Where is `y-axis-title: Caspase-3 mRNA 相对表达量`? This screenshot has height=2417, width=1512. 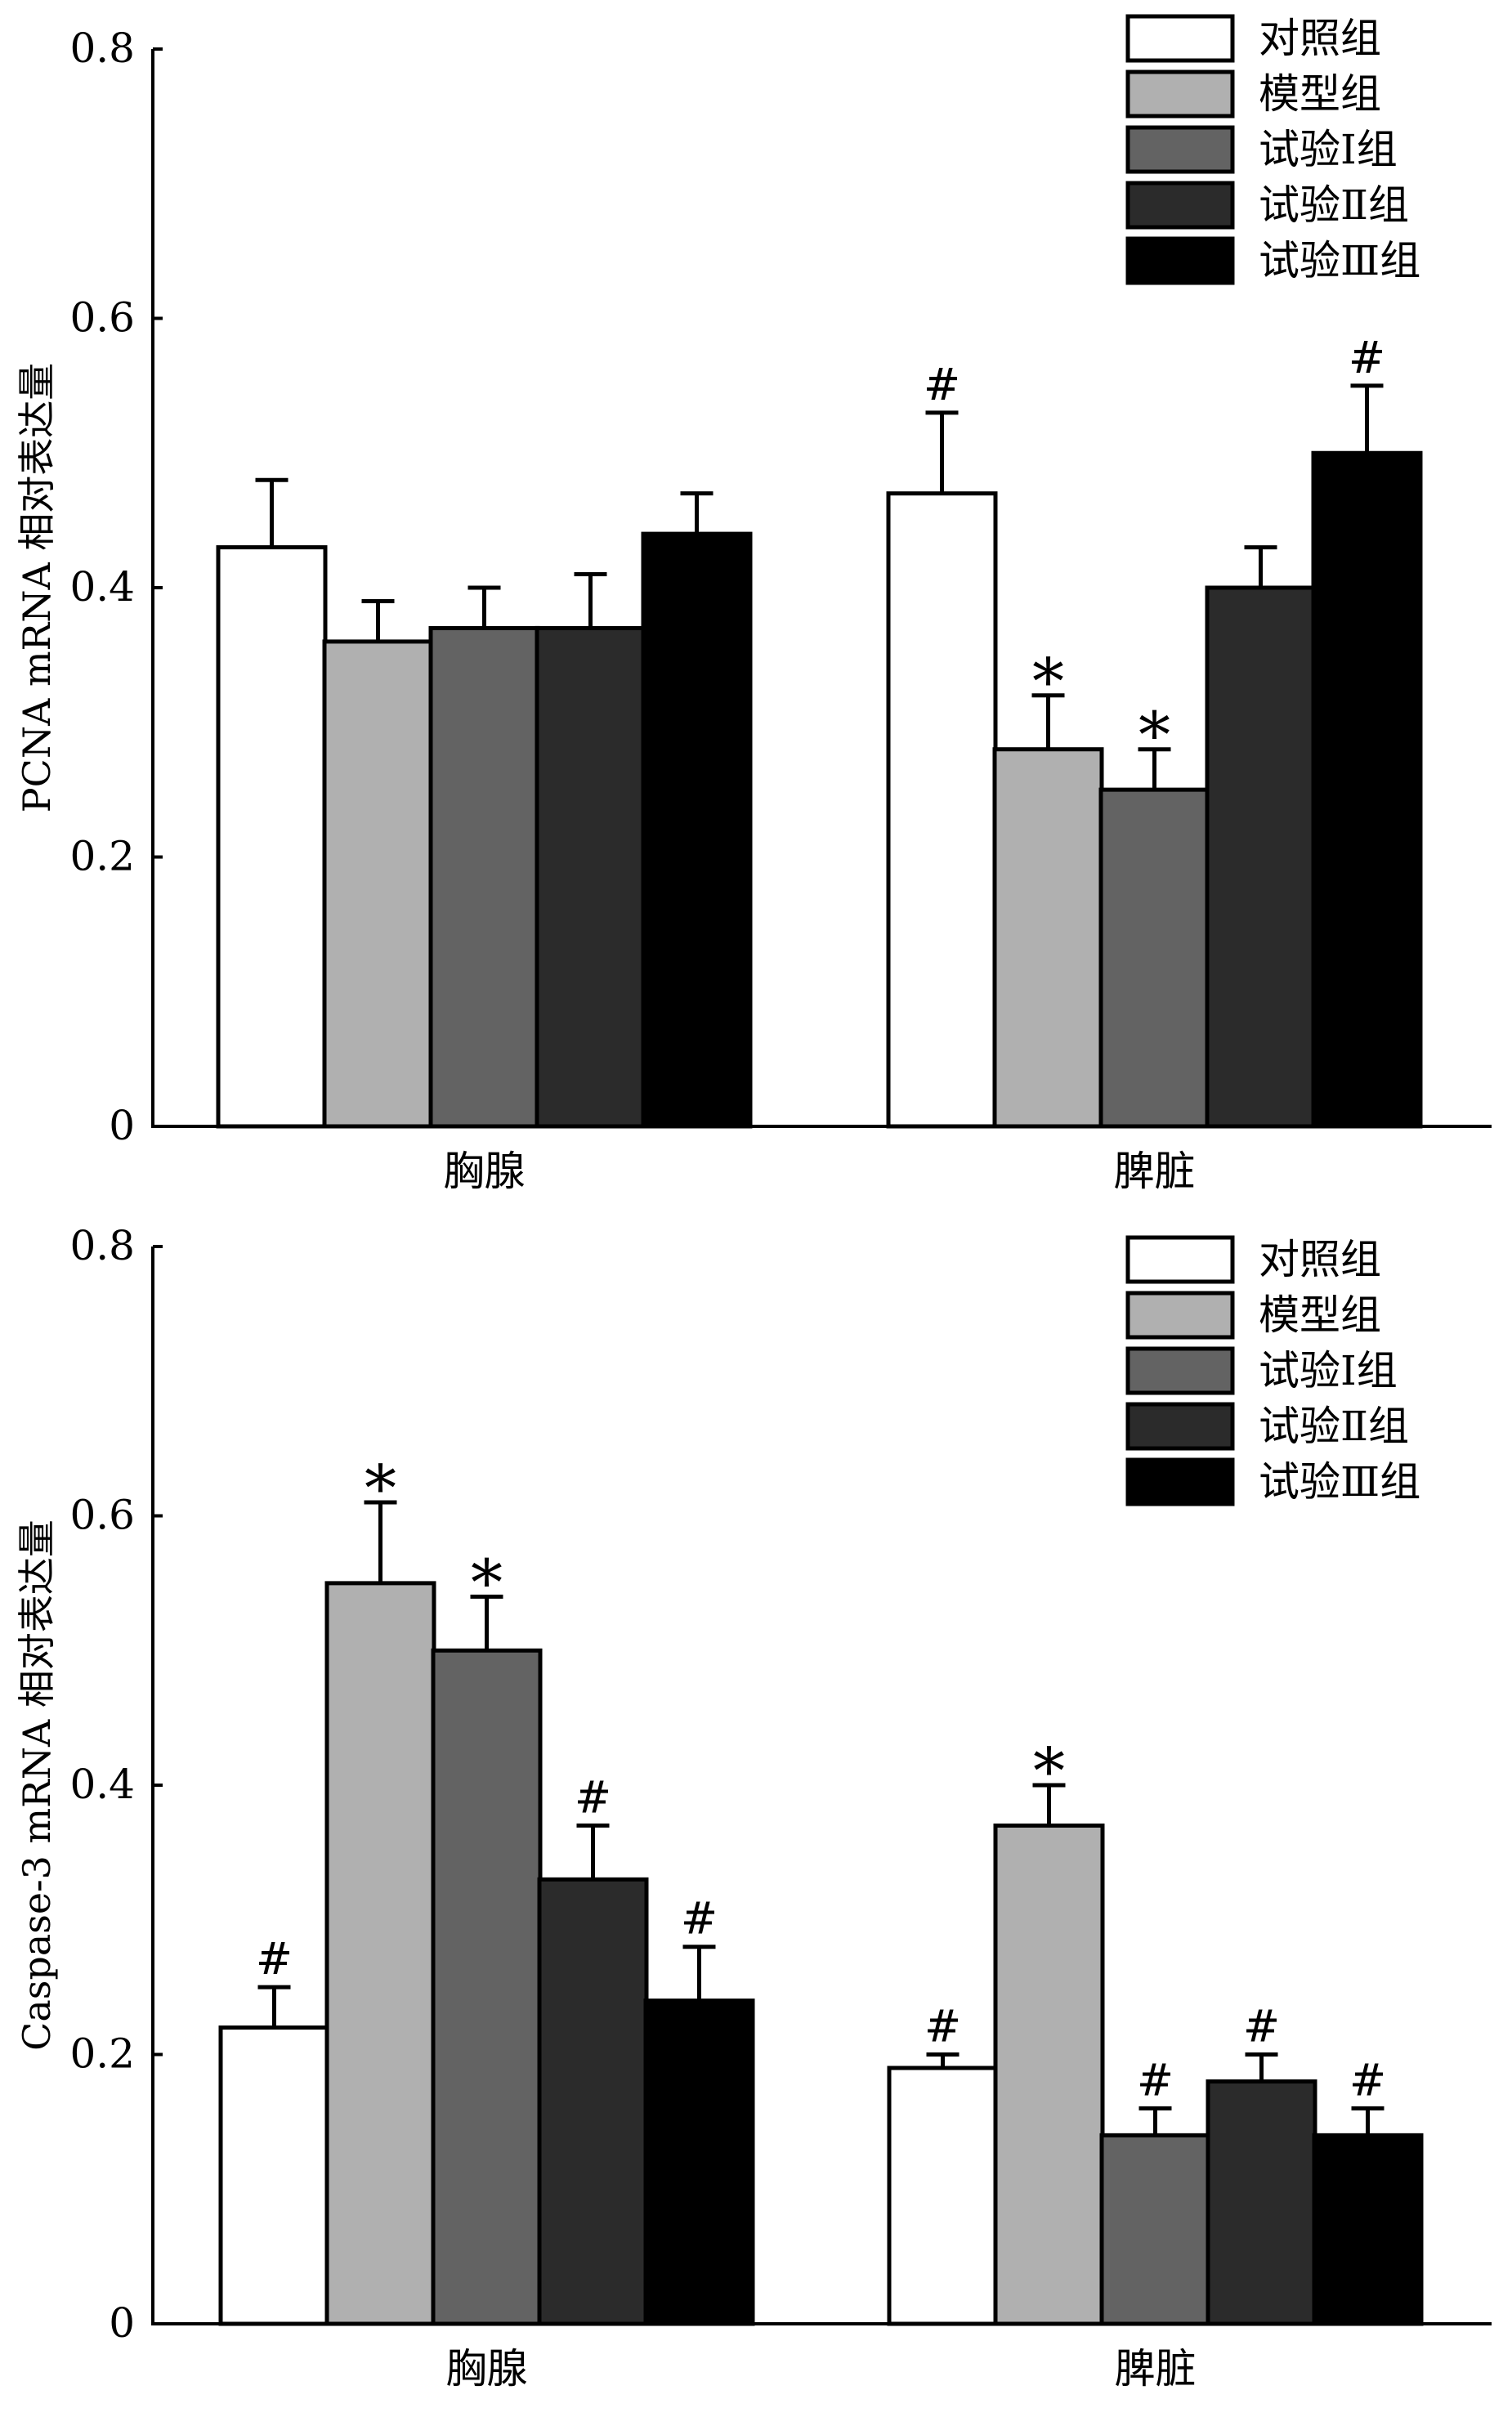
y-axis-title: Caspase-3 mRNA 相对表达量 is located at coordinates (37, 1785).